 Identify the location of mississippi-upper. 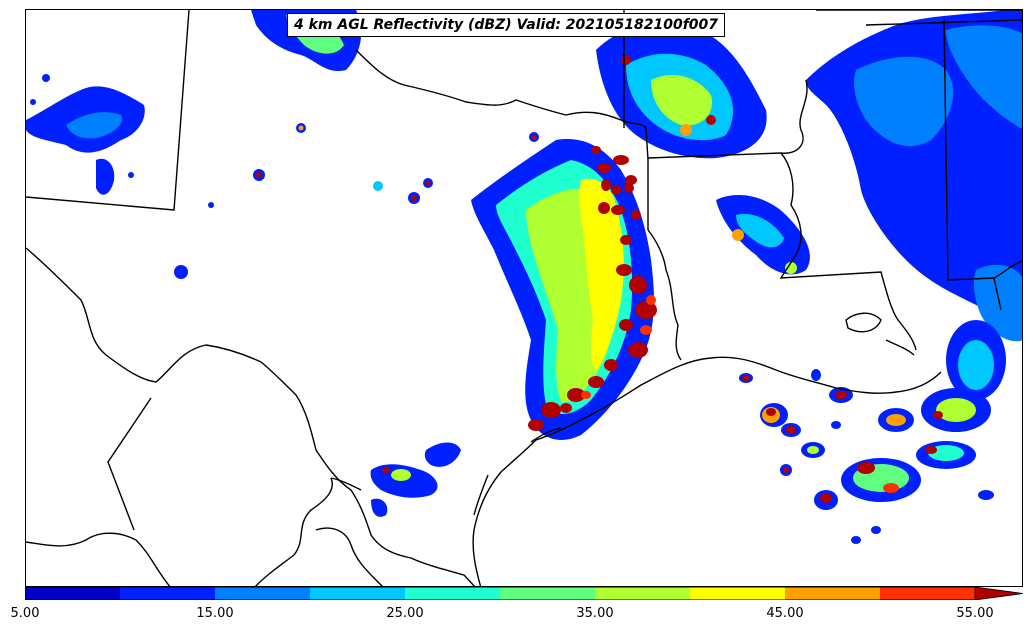
(794, 116).